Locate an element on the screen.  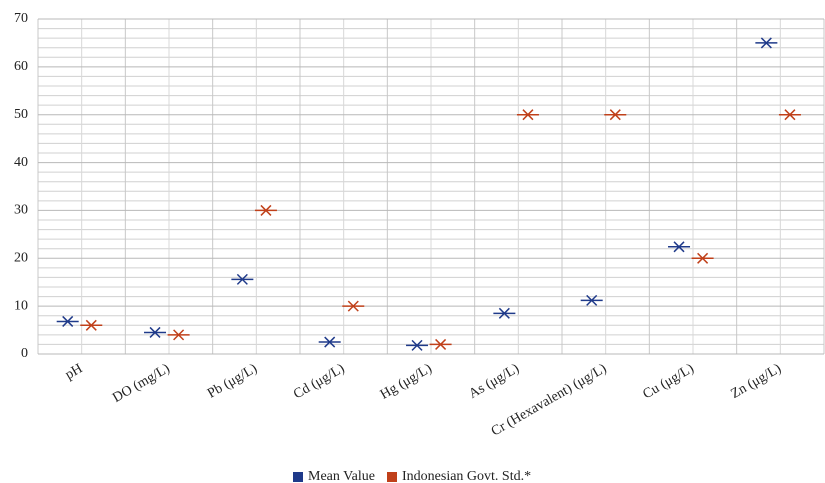
y-tick-label: 60 is located at coordinates (21, 66).